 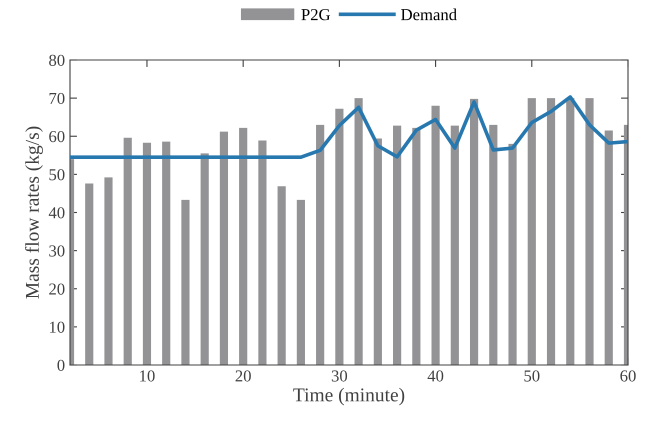 I want to click on x-tick-label: 30, so click(x=340, y=376).